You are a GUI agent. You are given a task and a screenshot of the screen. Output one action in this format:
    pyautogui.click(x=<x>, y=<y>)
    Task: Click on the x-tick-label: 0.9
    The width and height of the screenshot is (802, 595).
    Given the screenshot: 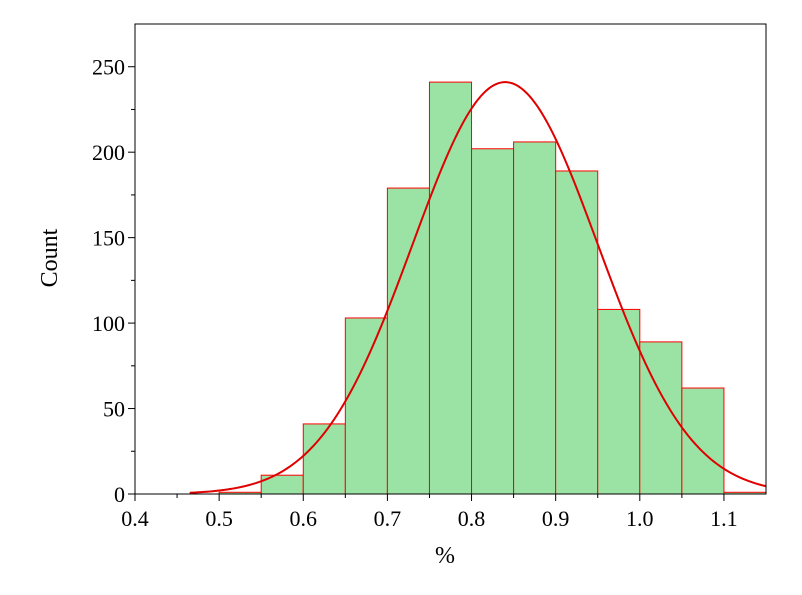 What is the action you would take?
    pyautogui.click(x=556, y=518)
    